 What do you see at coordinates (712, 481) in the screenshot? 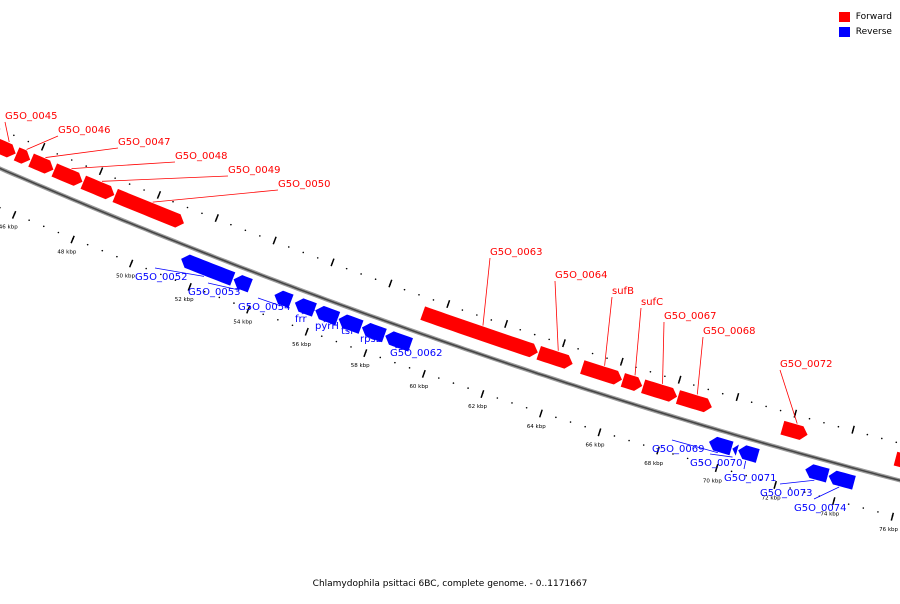
I see `axis-tick-label: 70 kbp` at bounding box center [712, 481].